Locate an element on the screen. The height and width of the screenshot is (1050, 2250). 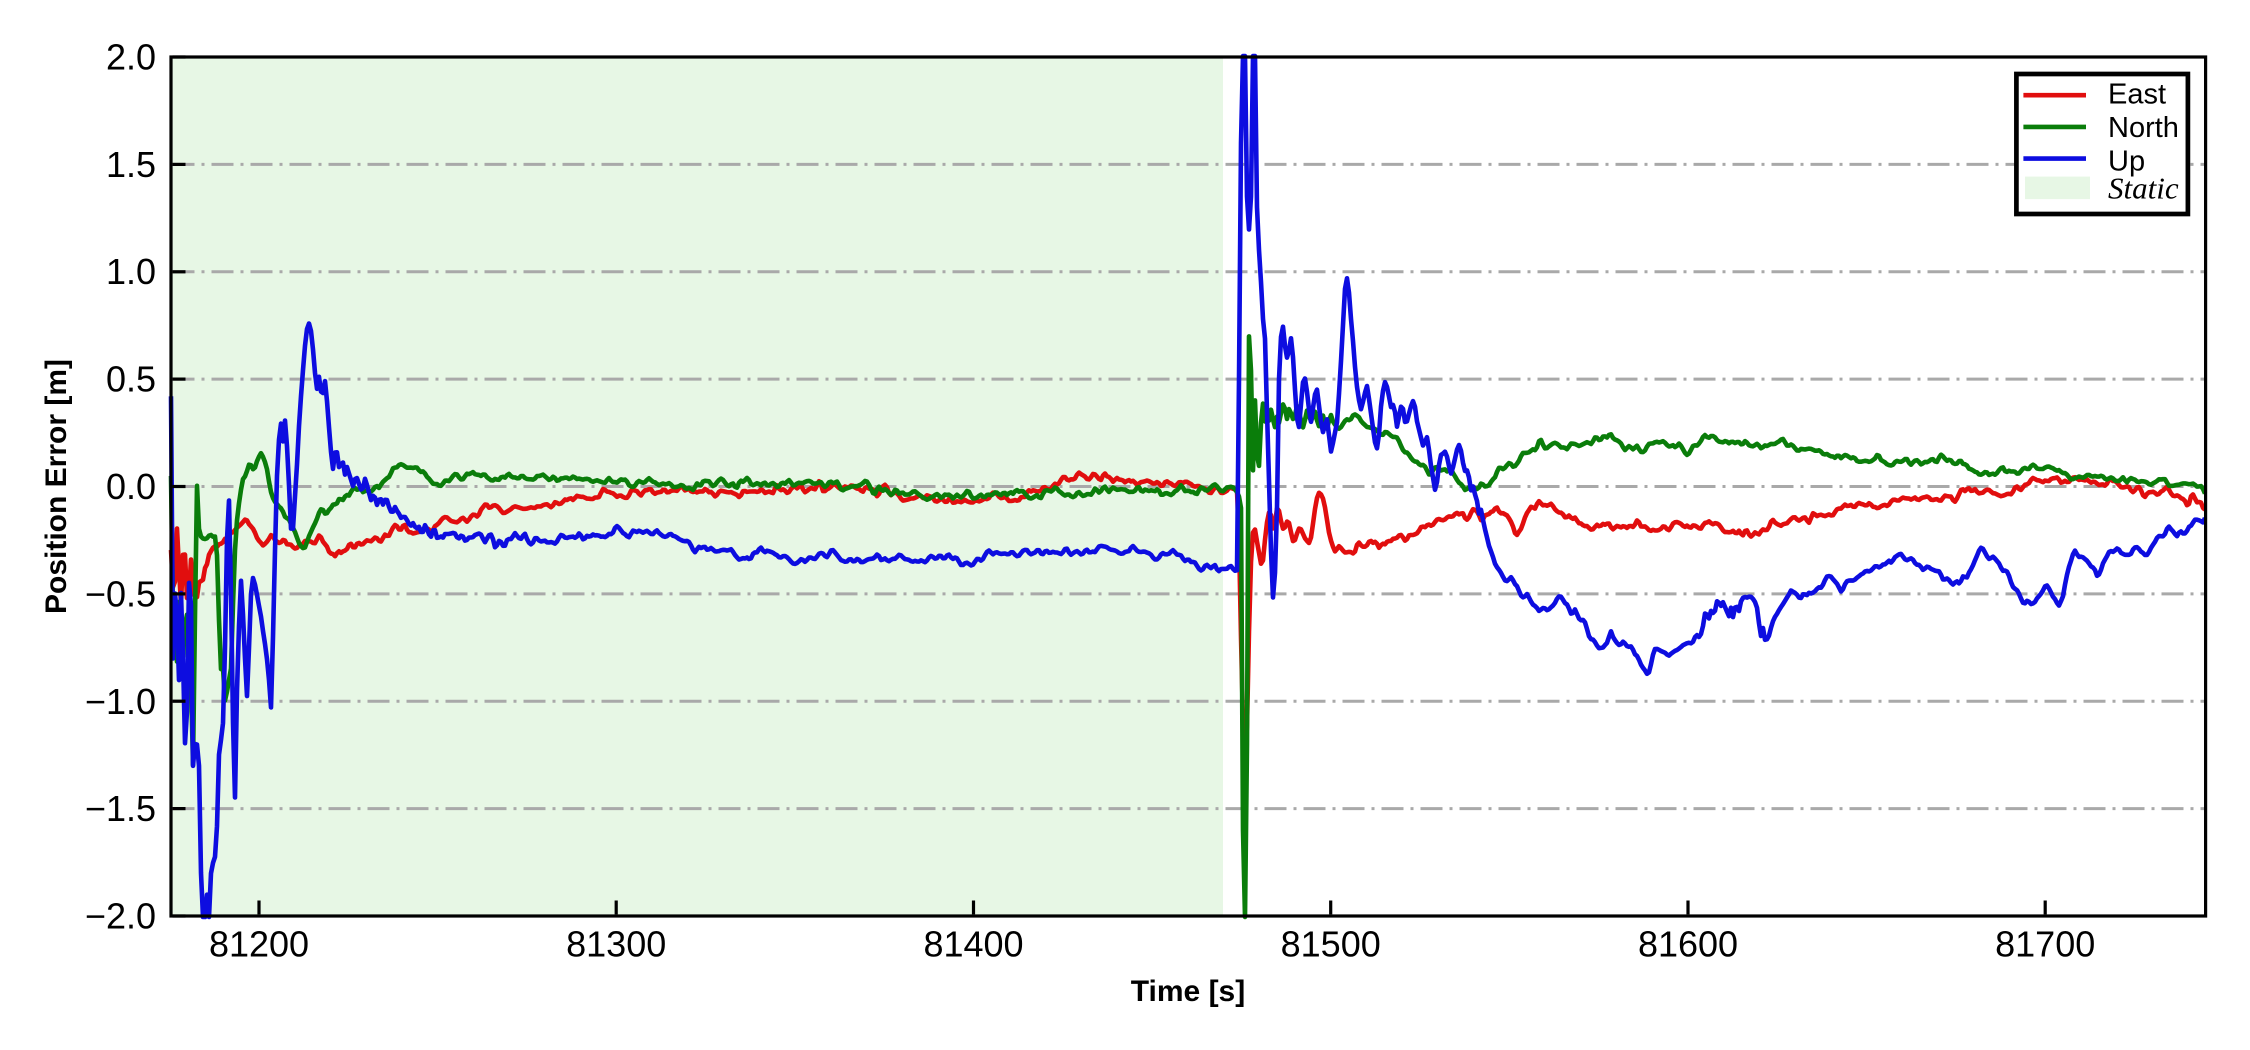
svg-text: 81600 is located at coordinates (1688, 944).